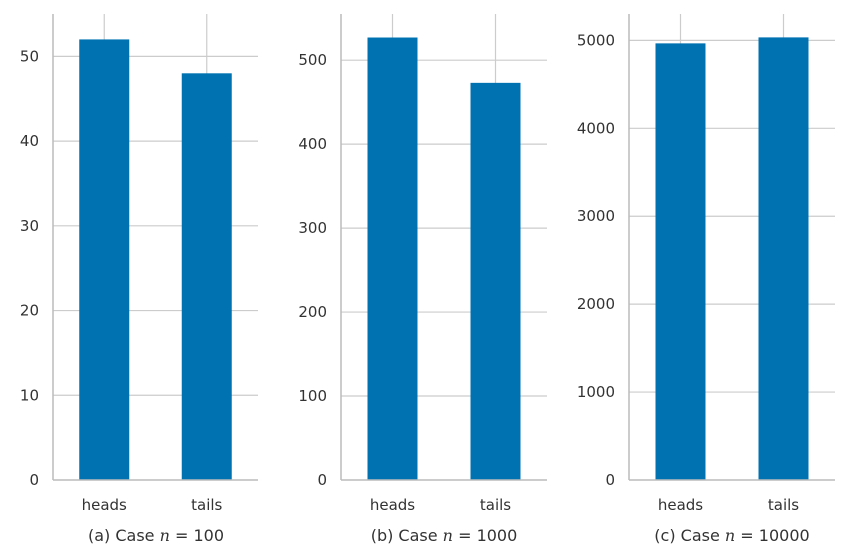 Image resolution: width=849 pixels, height=559 pixels. Describe the element at coordinates (610, 480) in the screenshot. I see `y-tick-label-c-0: 0` at that location.